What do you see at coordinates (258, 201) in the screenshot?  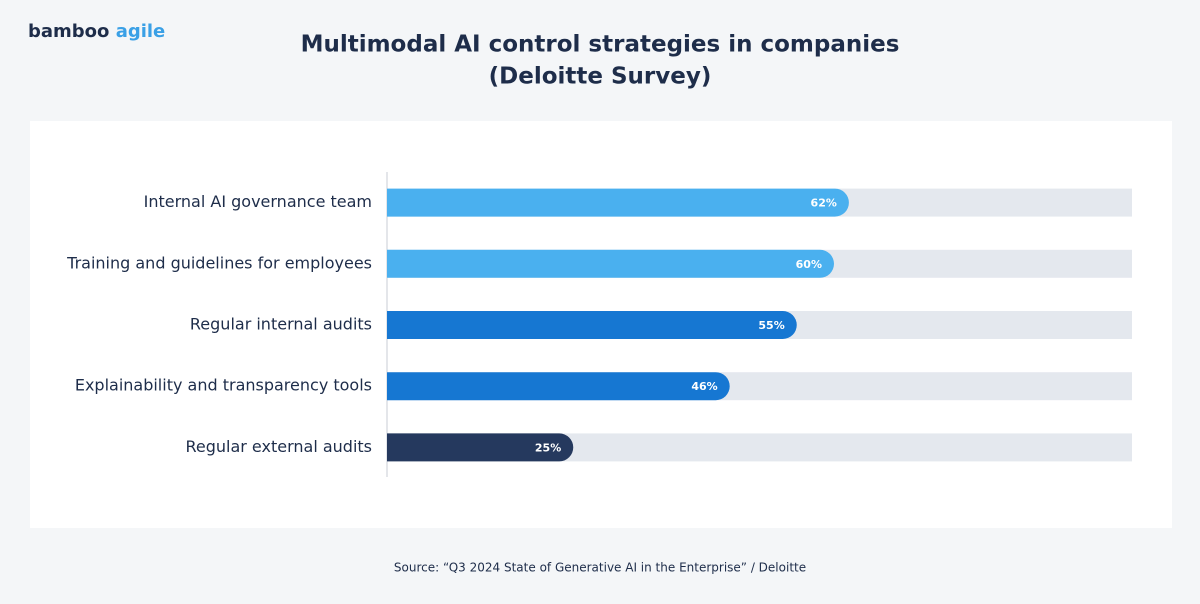 I see `category-label: Internal AI governance team` at bounding box center [258, 201].